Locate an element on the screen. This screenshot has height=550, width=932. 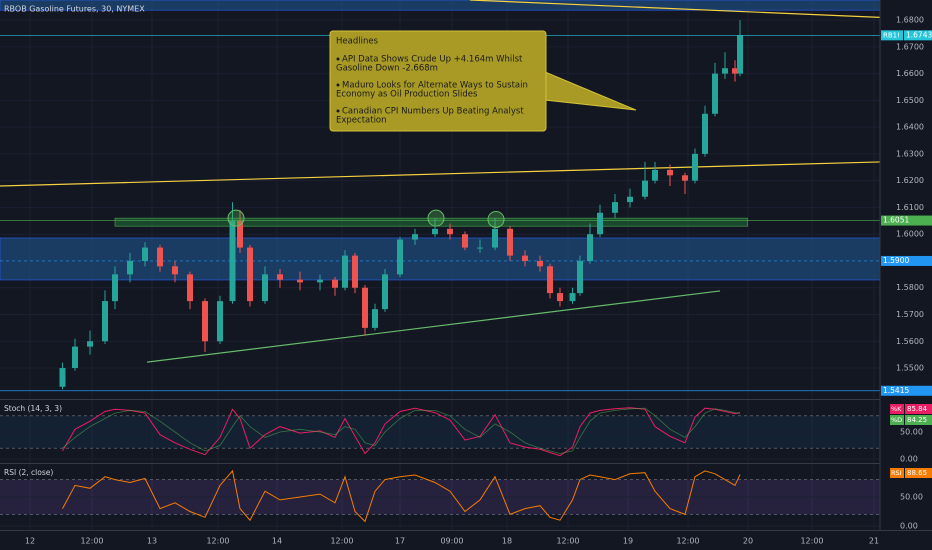
value-tag: 88.65 is located at coordinates (917, 473).